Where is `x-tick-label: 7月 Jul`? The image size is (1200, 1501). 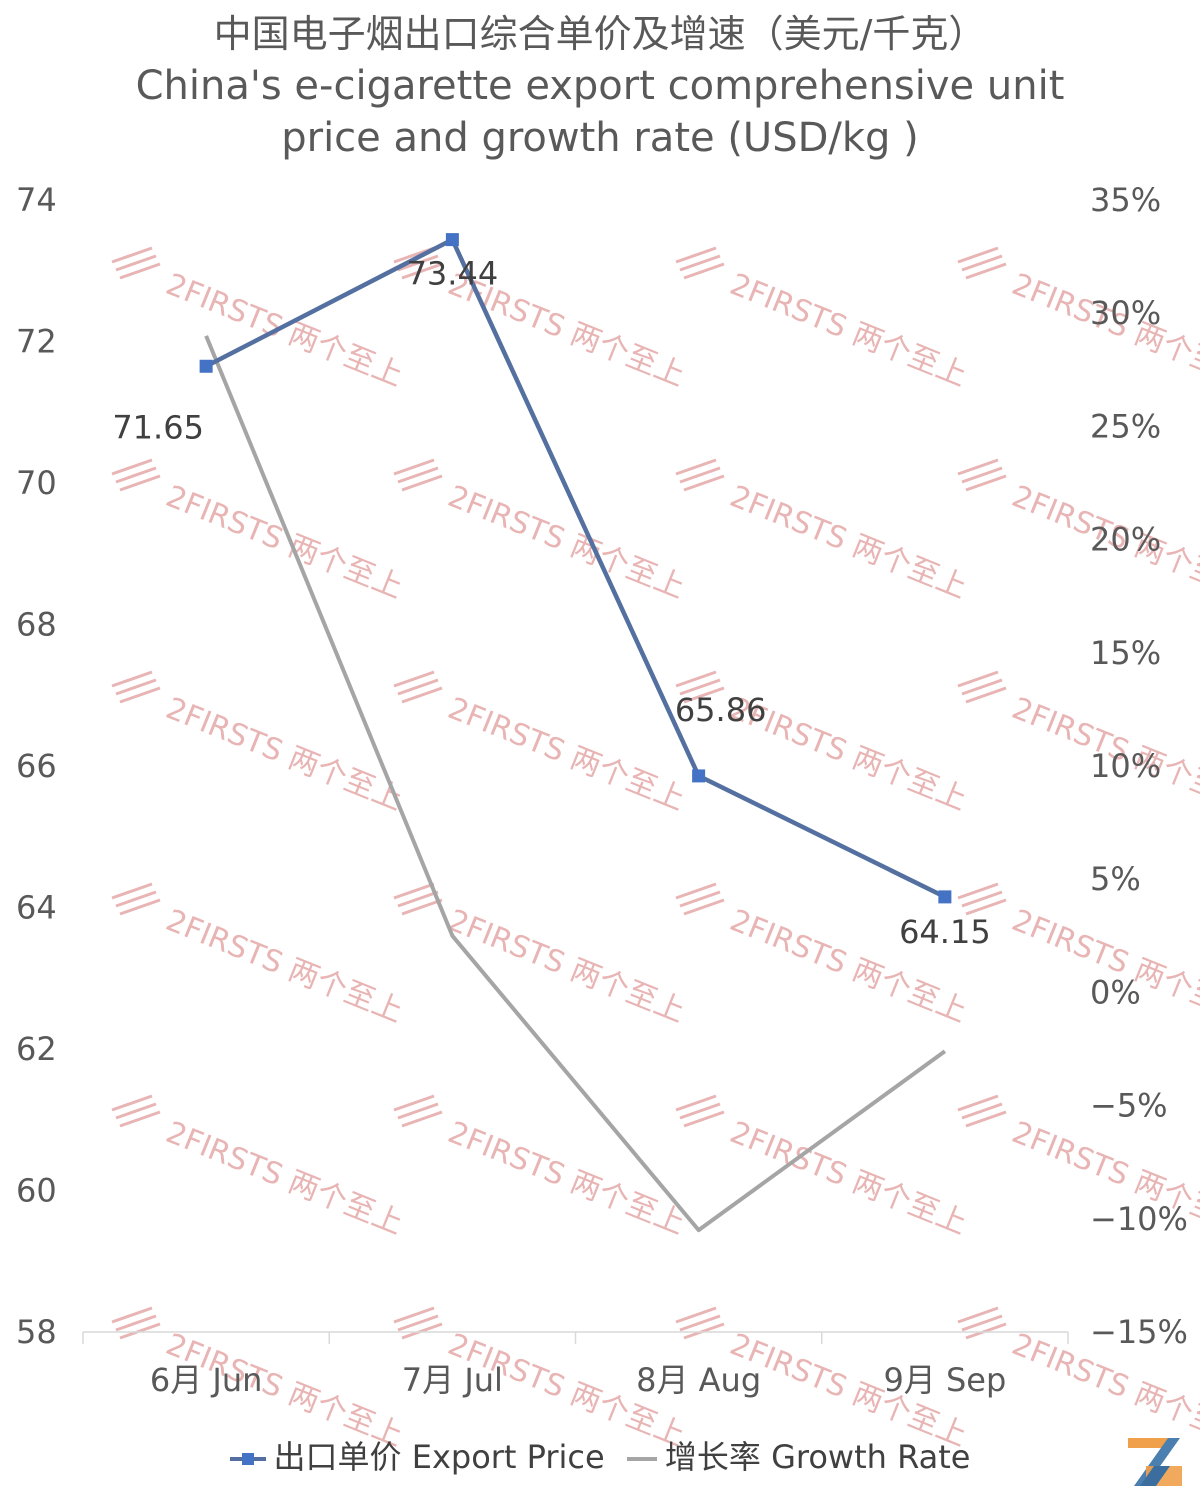
x-tick-label: 7月 Jul is located at coordinates (452, 1380).